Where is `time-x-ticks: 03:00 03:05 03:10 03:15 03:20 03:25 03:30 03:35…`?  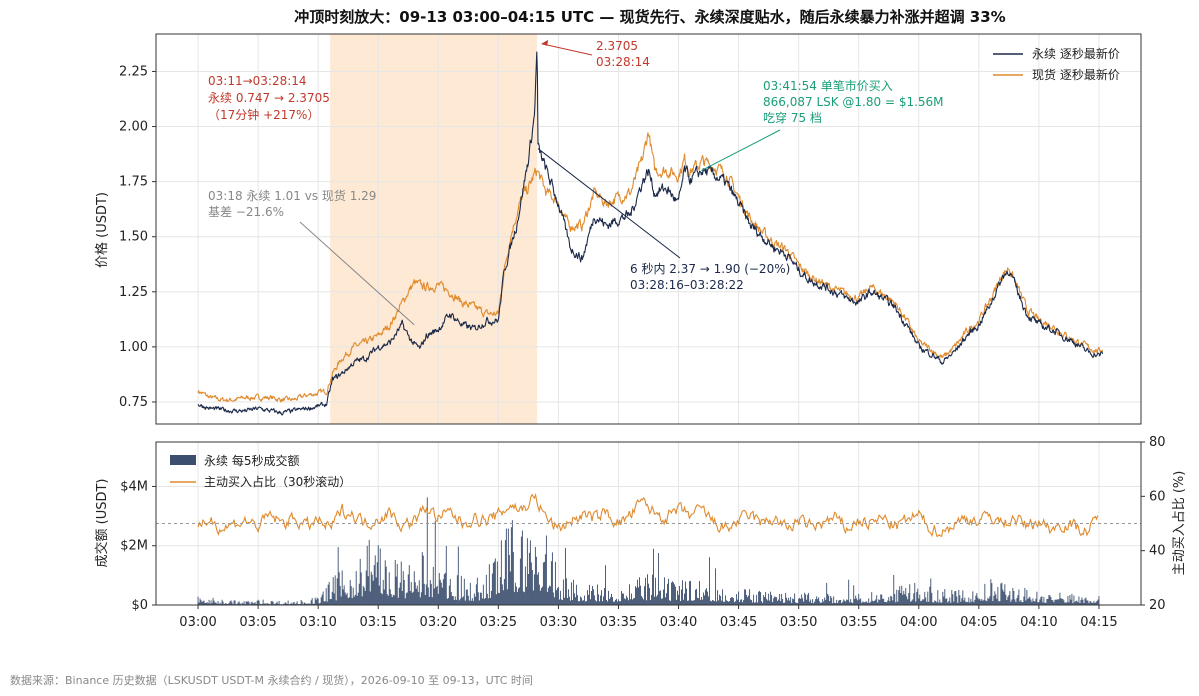 time-x-ticks: 03:00 03:05 03:10 03:15 03:20 03:25 03:30 03:35… is located at coordinates (648, 617).